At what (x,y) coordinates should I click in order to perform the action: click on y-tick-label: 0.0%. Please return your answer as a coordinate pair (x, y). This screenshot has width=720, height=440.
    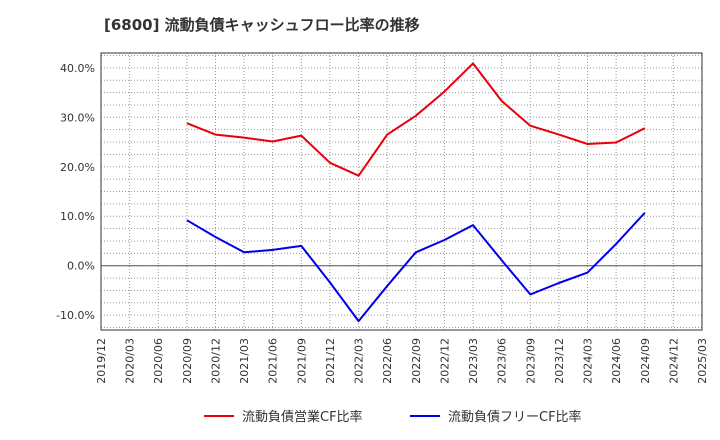
    Looking at the image, I should click on (81, 266).